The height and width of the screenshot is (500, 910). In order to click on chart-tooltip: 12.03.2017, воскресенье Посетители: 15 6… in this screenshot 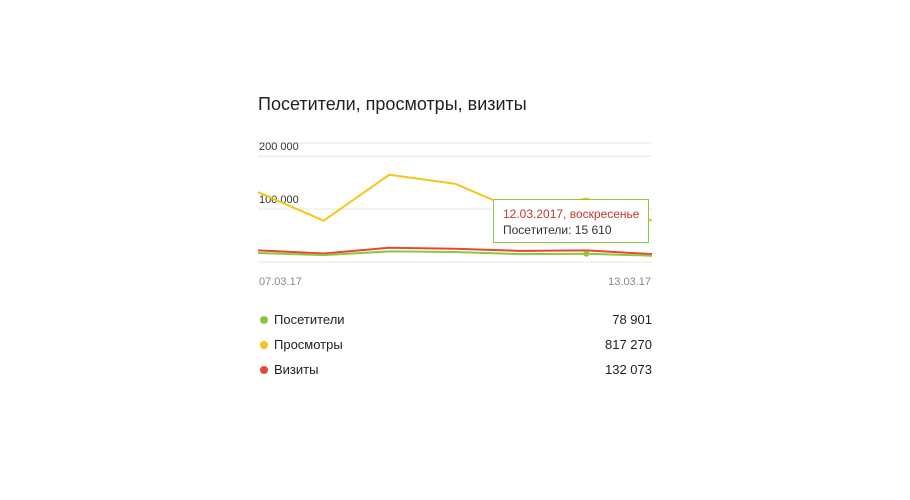, I will do `click(571, 221)`.